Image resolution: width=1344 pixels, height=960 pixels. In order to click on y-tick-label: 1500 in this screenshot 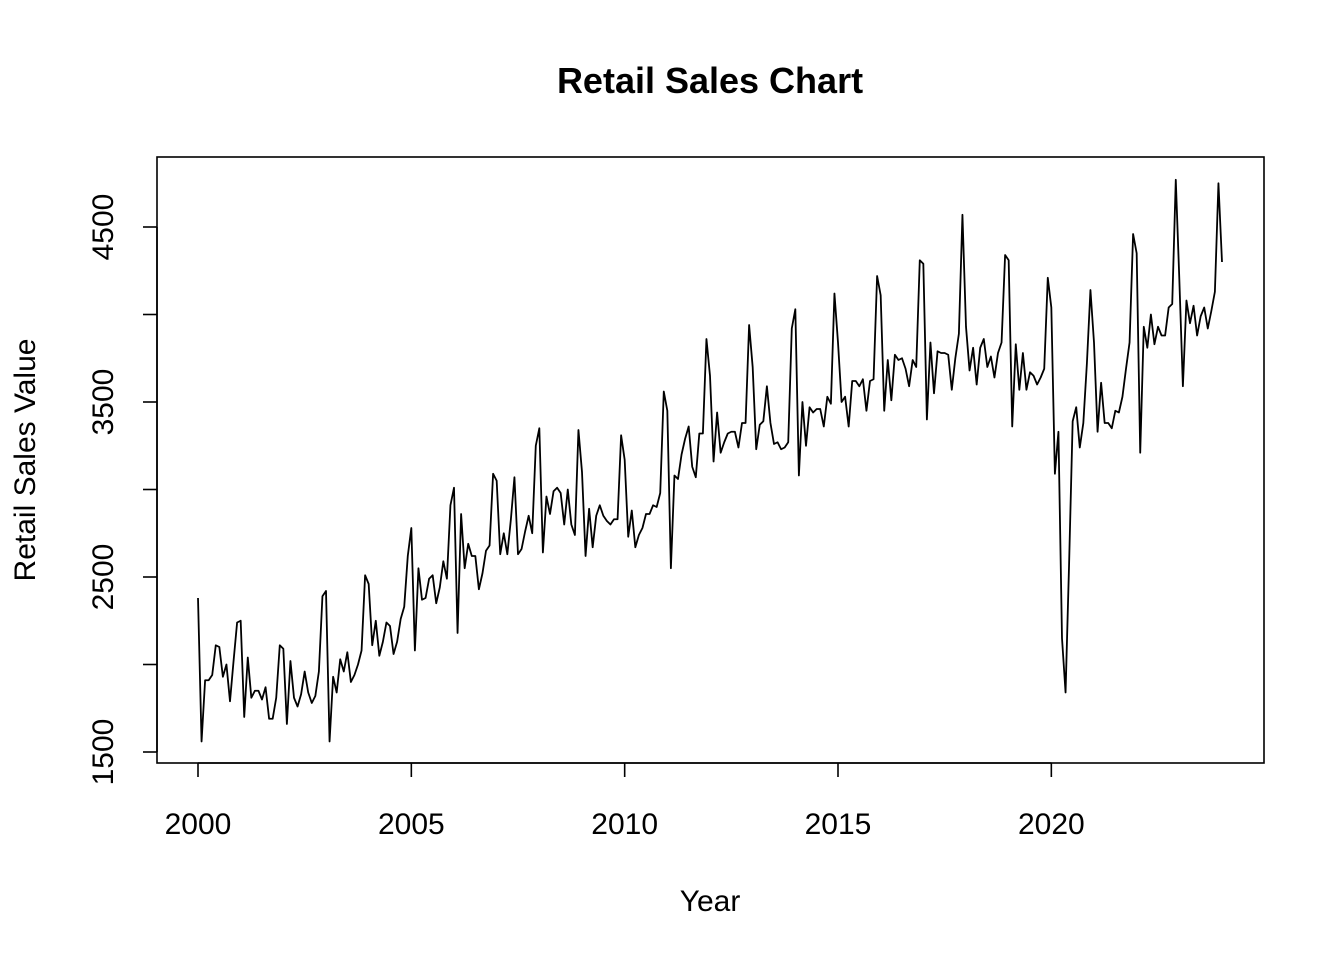, I will do `click(103, 752)`.